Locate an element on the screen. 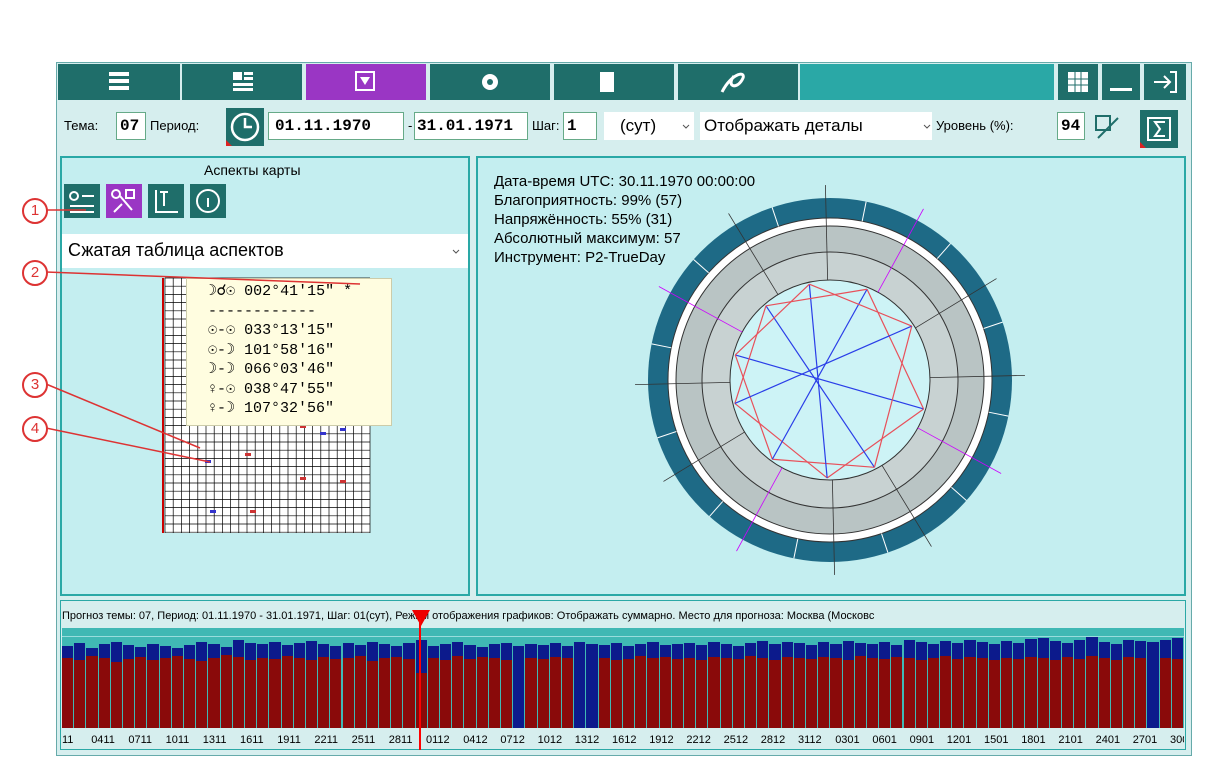 The image size is (1209, 780). date-label: 2701 is located at coordinates (1145, 740).